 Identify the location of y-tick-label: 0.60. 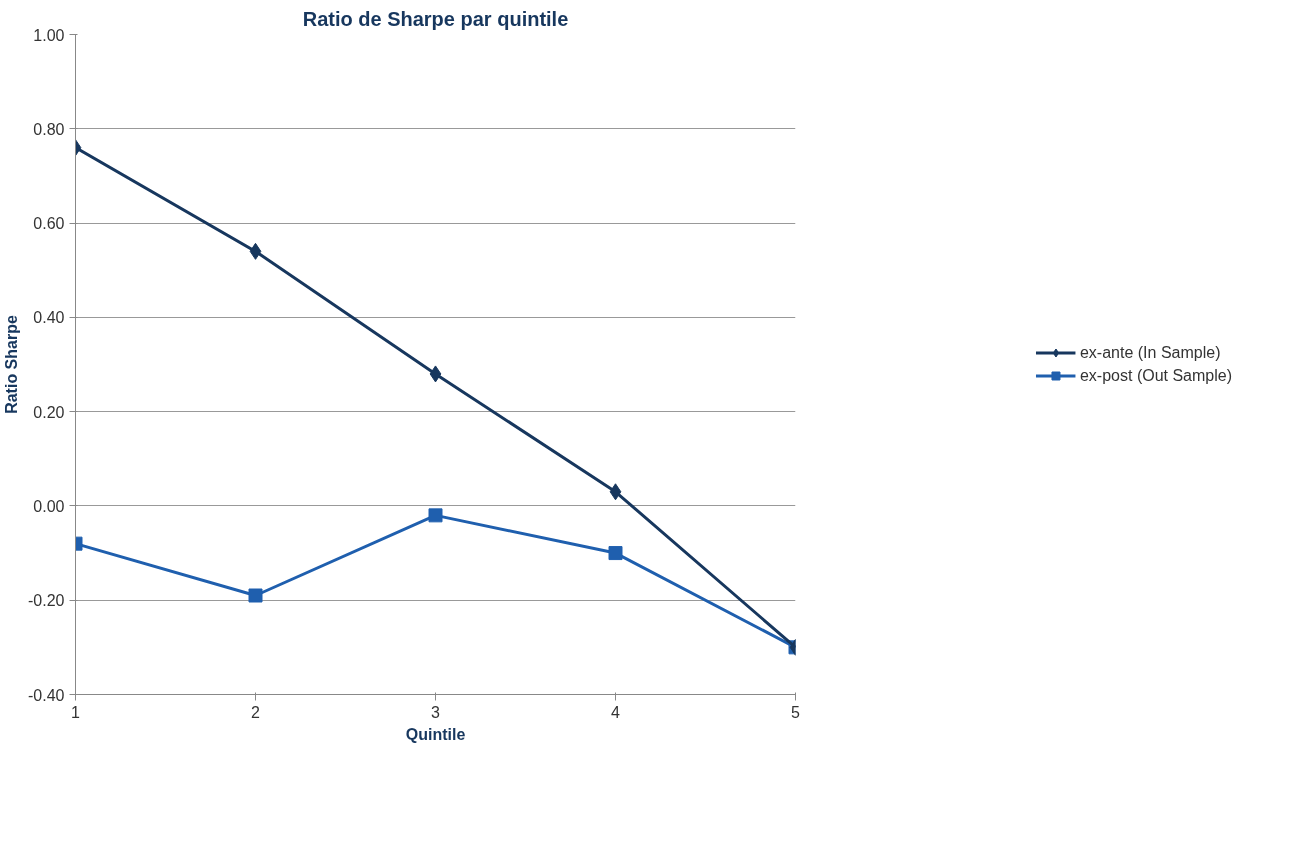
(49, 224).